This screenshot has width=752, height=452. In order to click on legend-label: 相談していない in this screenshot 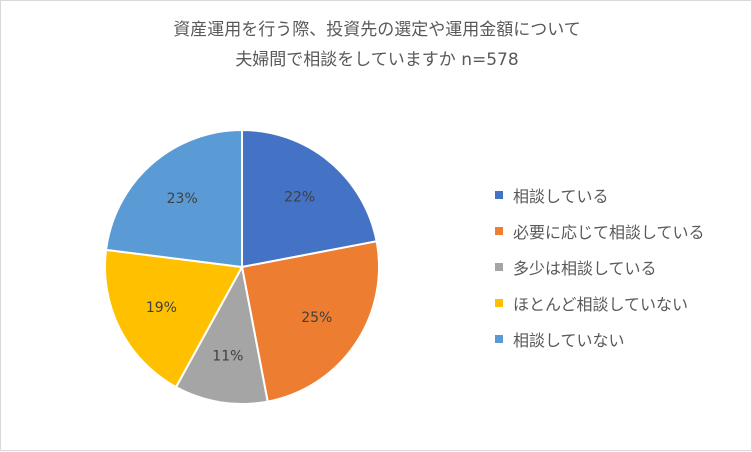, I will do `click(569, 340)`.